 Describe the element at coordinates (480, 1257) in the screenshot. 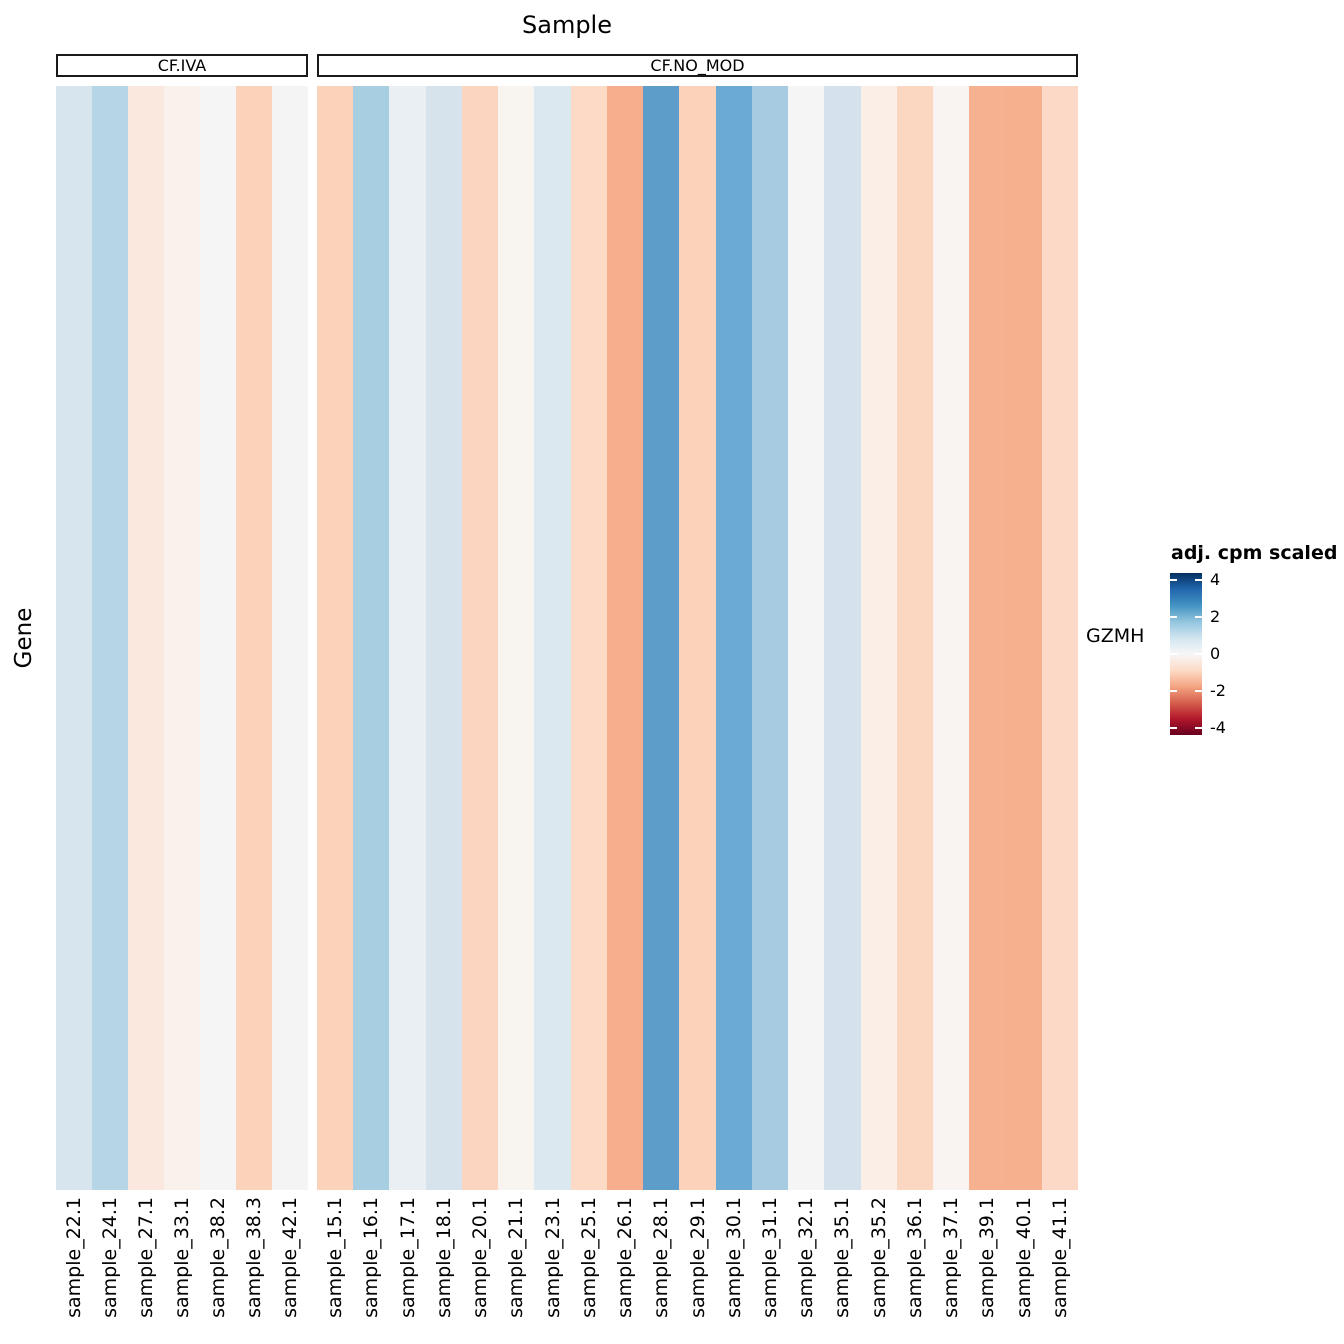

I see `x-axis-tick-label: sample_20.1` at that location.